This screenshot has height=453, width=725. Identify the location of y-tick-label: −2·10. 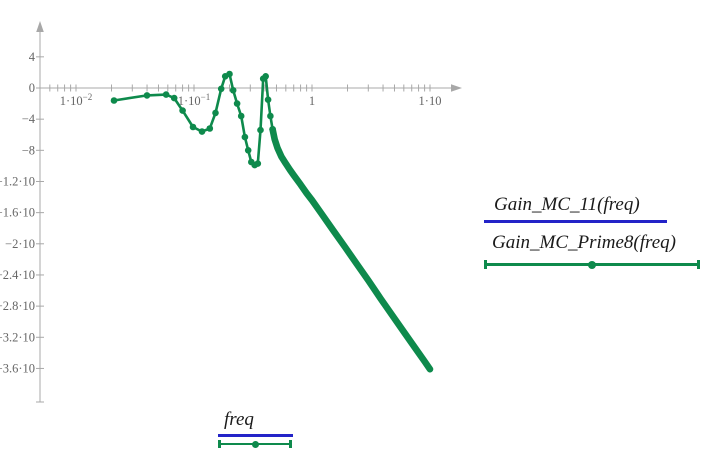
(20, 244).